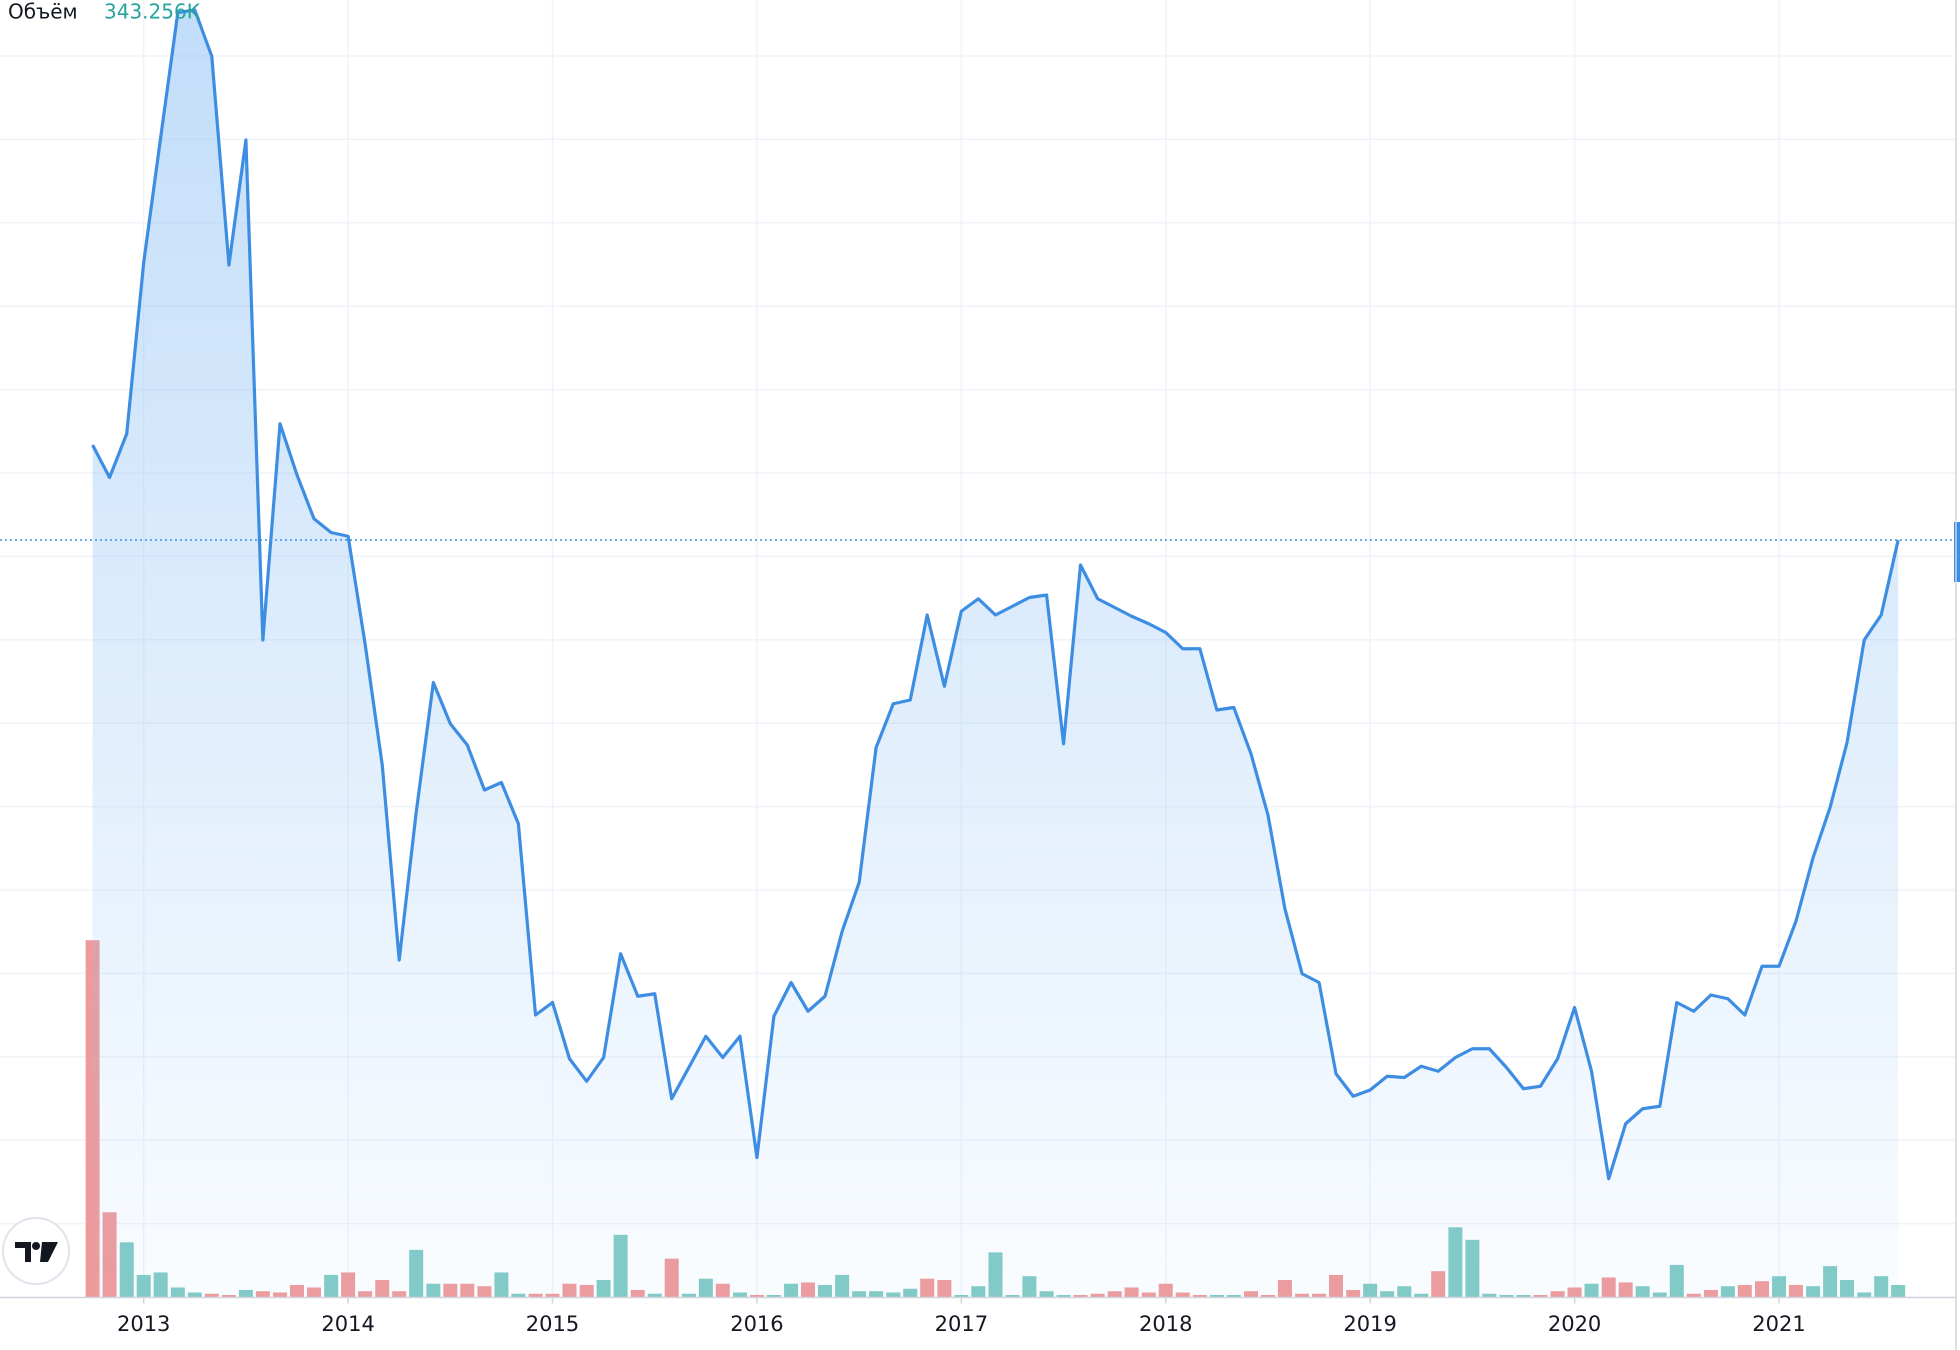 Image resolution: width=1960 pixels, height=1350 pixels. What do you see at coordinates (1574, 1324) in the screenshot?
I see `x-tick-label: 2020` at bounding box center [1574, 1324].